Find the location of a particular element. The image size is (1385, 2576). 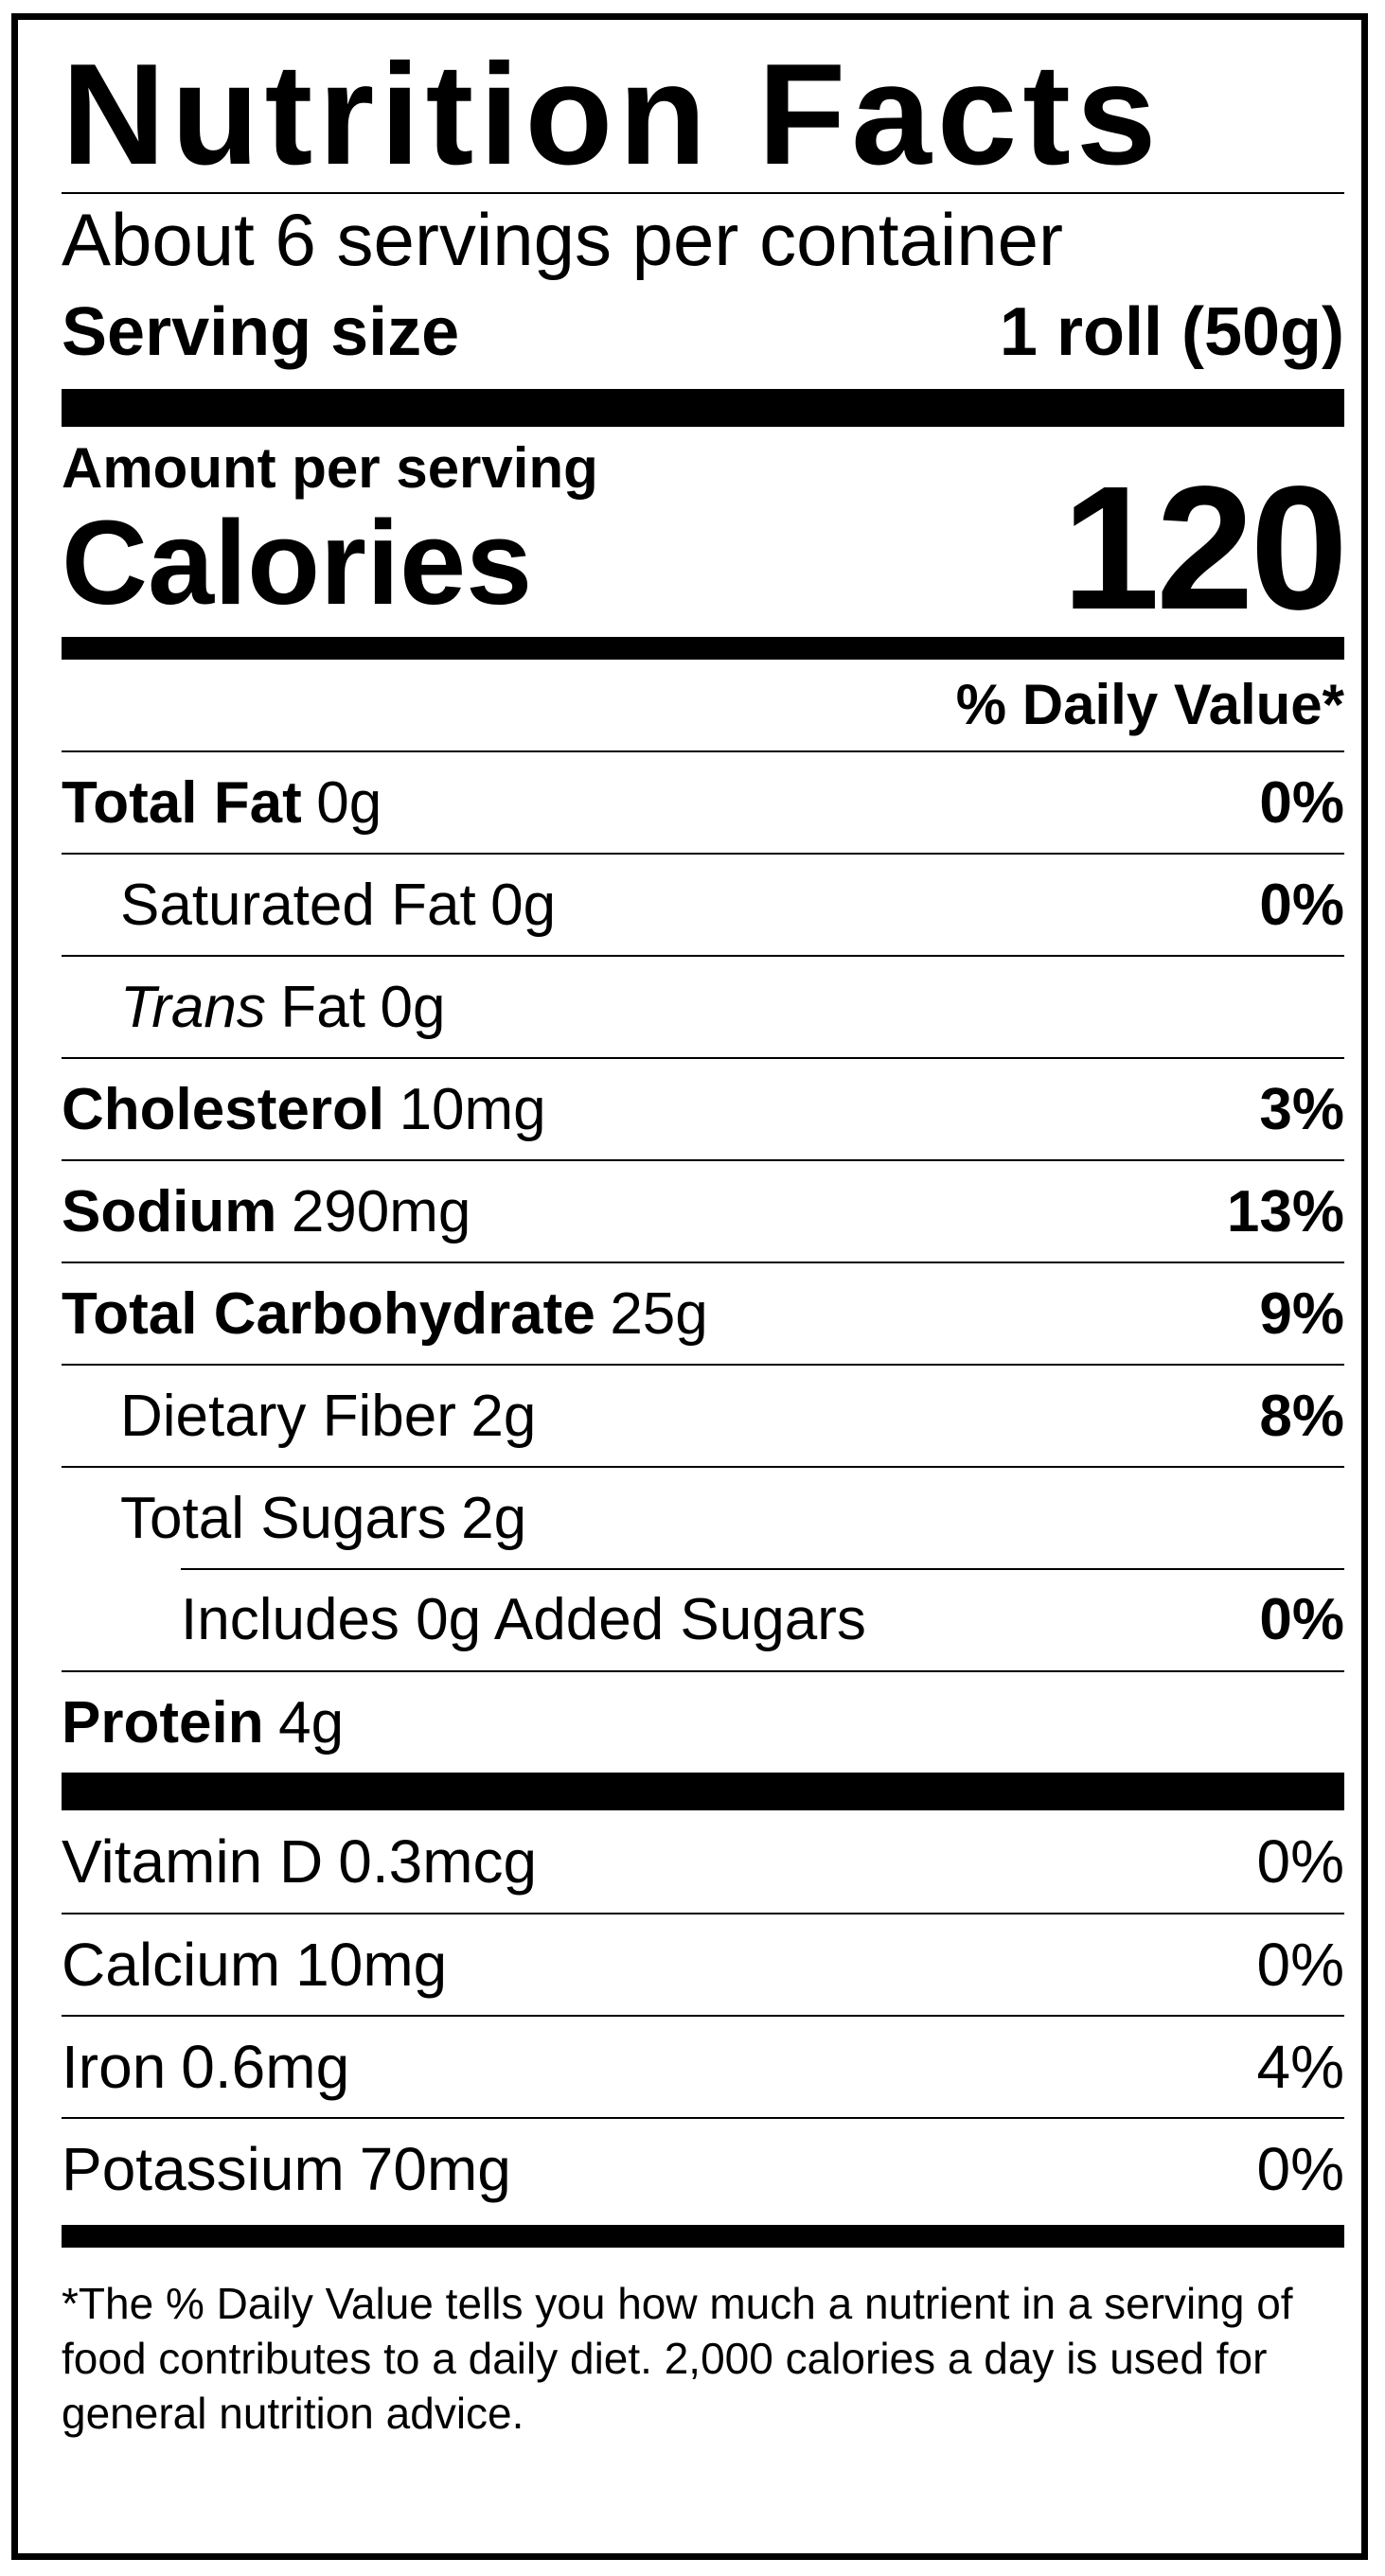

vitamin-name: Calcium is located at coordinates (171, 1965).